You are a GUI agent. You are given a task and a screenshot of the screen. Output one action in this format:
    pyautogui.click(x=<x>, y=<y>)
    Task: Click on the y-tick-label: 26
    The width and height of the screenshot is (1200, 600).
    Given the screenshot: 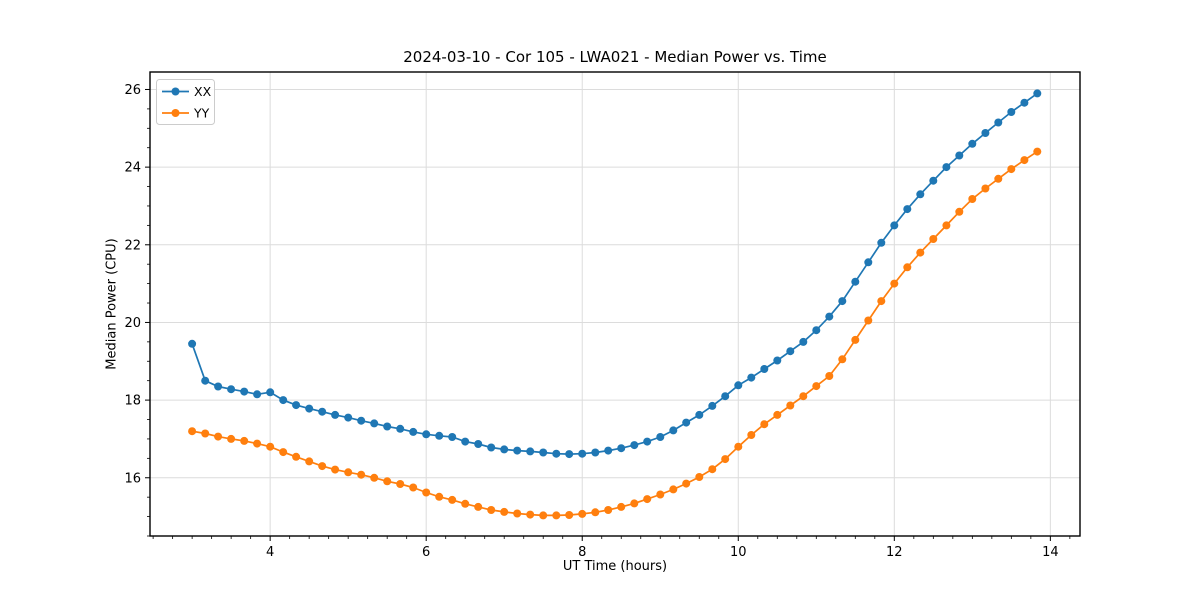 What is the action you would take?
    pyautogui.click(x=132, y=90)
    